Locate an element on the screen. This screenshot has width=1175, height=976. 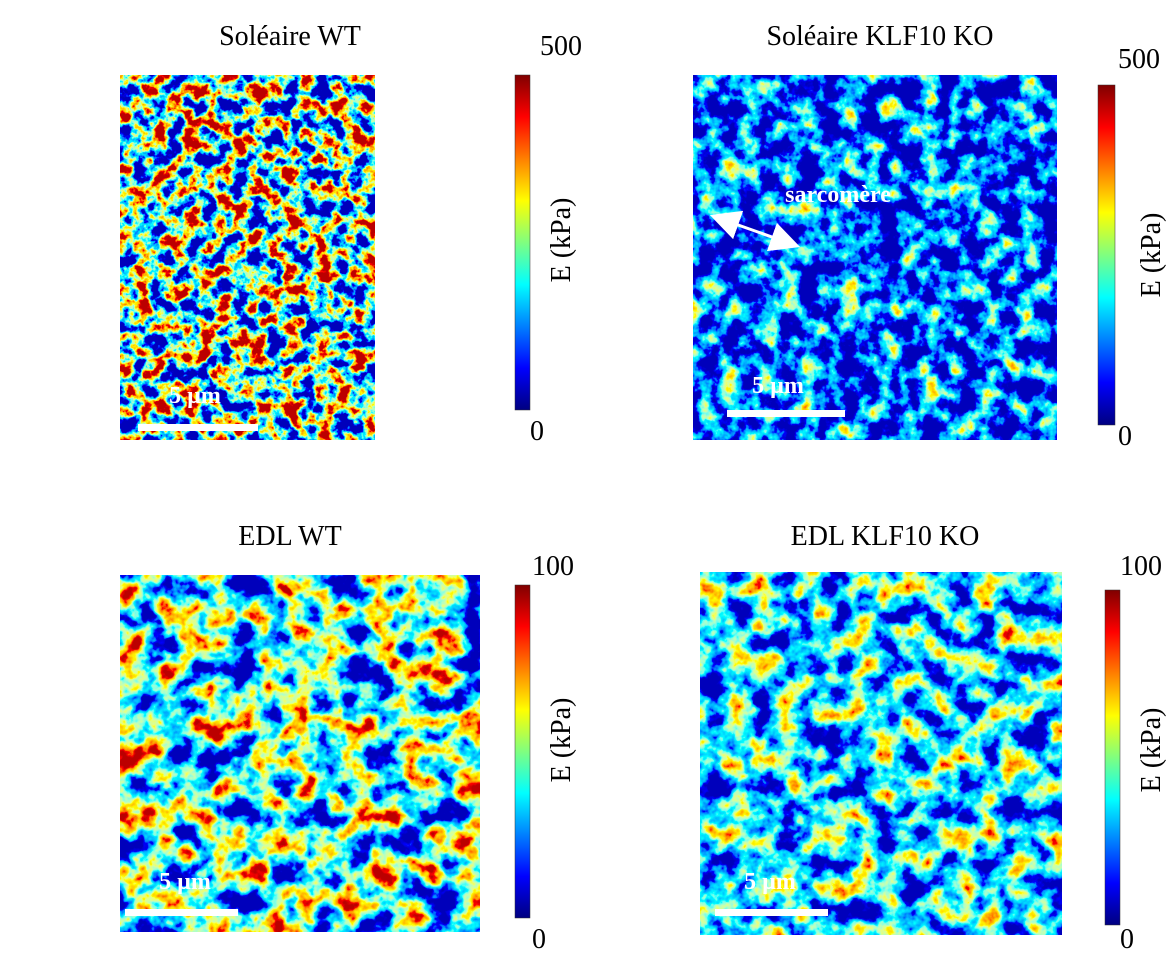
panel-title: EDL KLF10 KO is located at coordinates (885, 536).